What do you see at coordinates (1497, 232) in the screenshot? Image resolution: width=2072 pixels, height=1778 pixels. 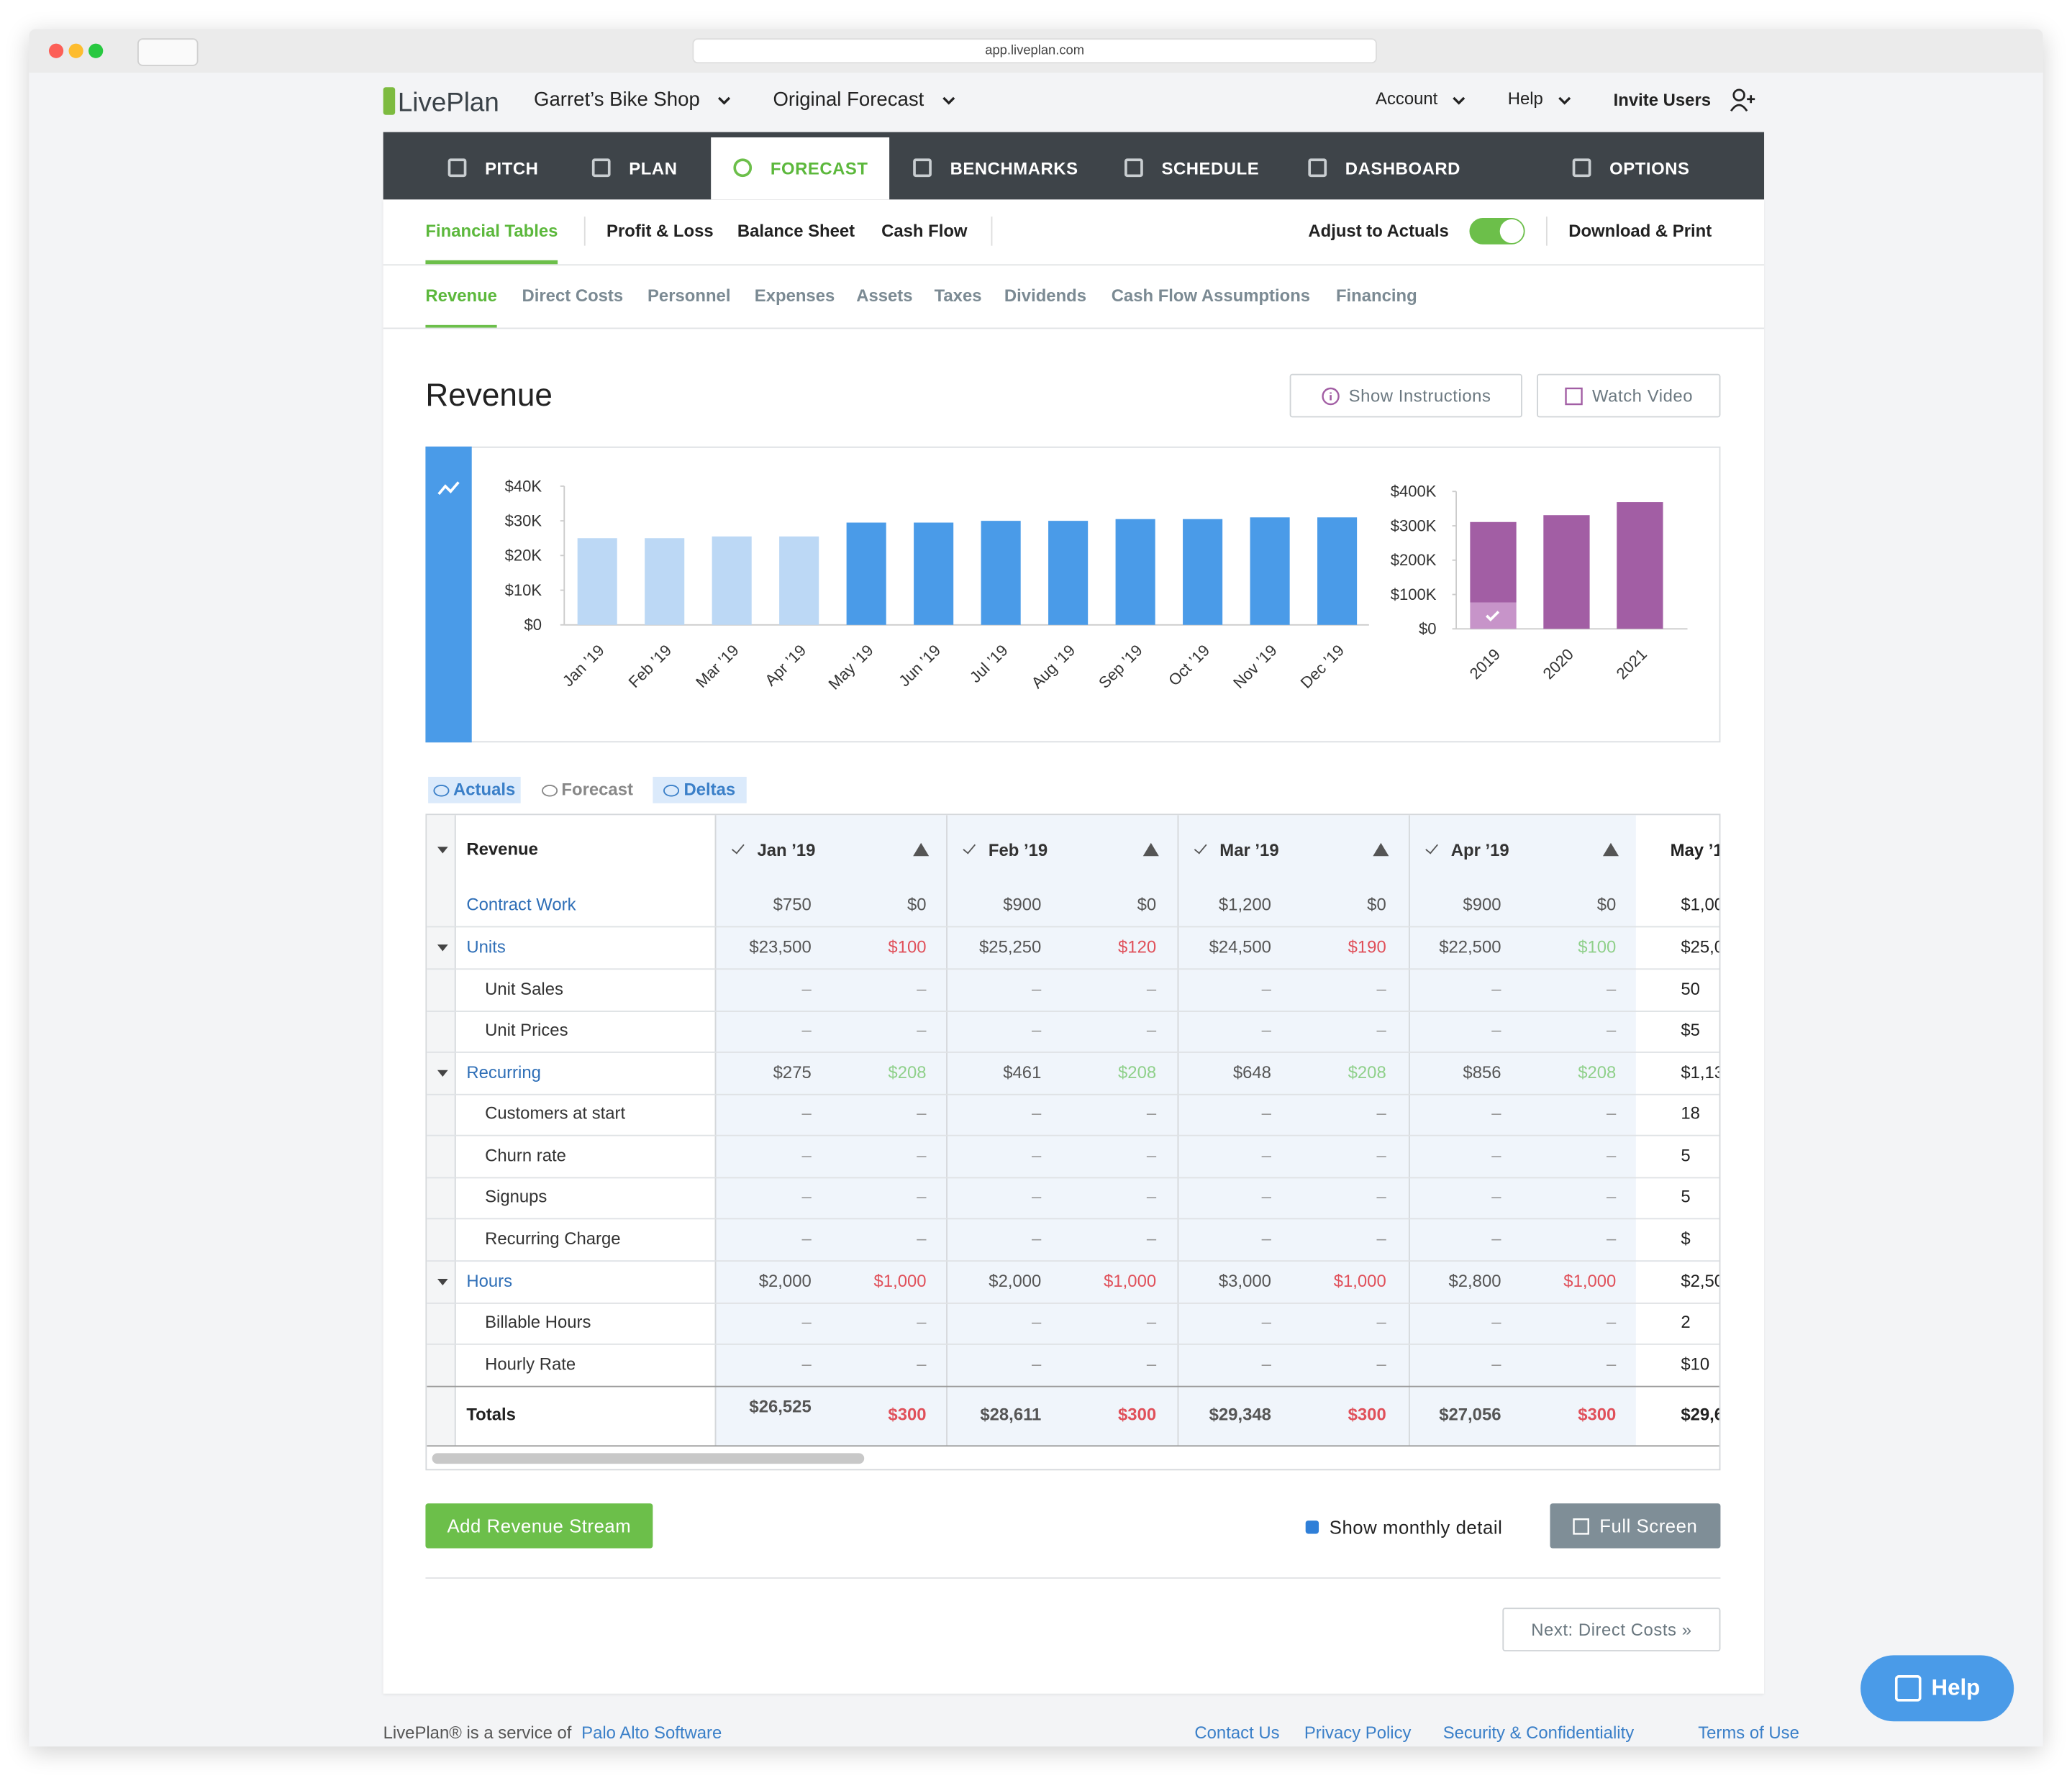 I see `adjust-toggle` at bounding box center [1497, 232].